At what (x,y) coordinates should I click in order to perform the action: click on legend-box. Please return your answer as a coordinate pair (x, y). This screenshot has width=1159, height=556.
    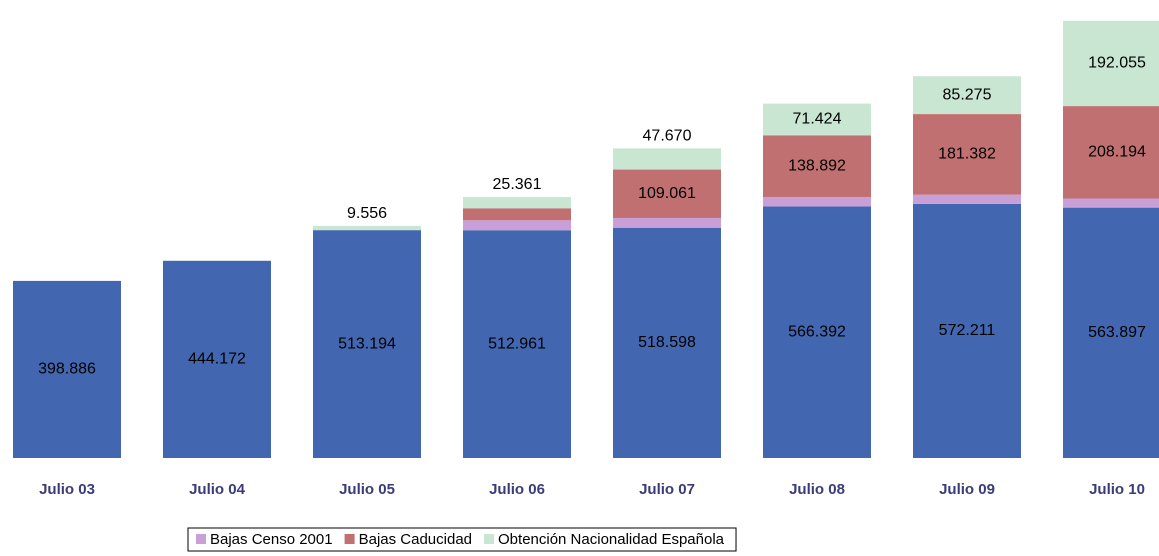
    Looking at the image, I should click on (462, 539).